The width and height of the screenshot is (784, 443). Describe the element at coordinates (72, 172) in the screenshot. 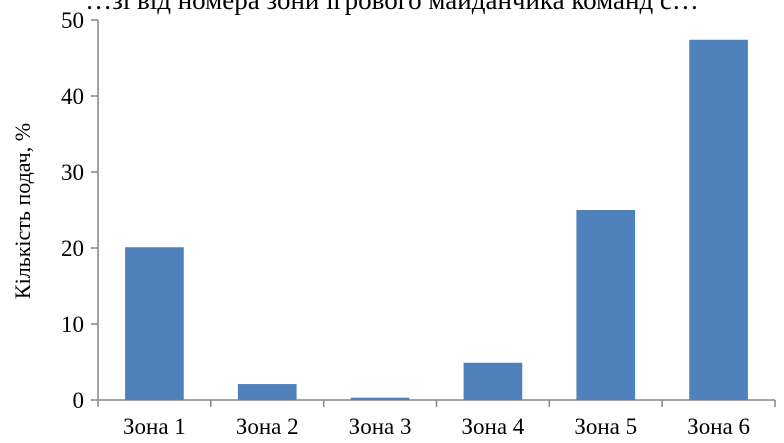

I see `y-tick-label: 30` at that location.